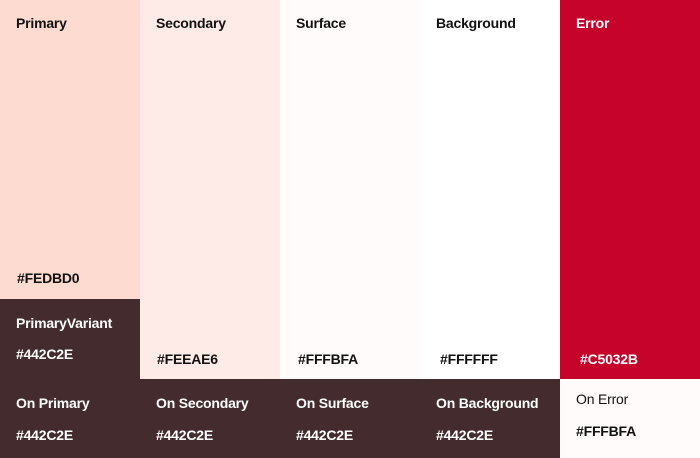 The height and width of the screenshot is (458, 700). Describe the element at coordinates (630, 418) in the screenshot. I see `swatch-on-error: On Error #FFFBFA` at that location.